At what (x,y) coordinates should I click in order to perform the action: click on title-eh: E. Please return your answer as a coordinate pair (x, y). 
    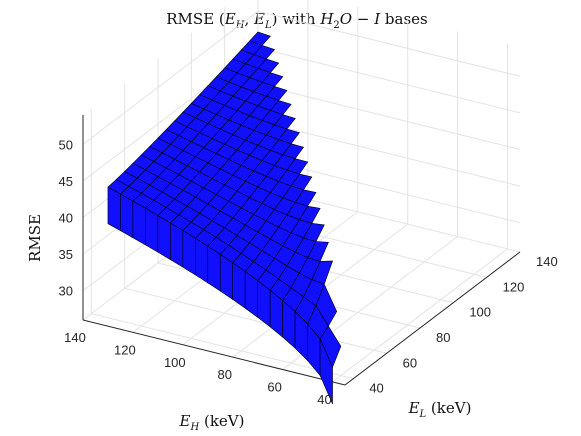
    Looking at the image, I should click on (230, 19).